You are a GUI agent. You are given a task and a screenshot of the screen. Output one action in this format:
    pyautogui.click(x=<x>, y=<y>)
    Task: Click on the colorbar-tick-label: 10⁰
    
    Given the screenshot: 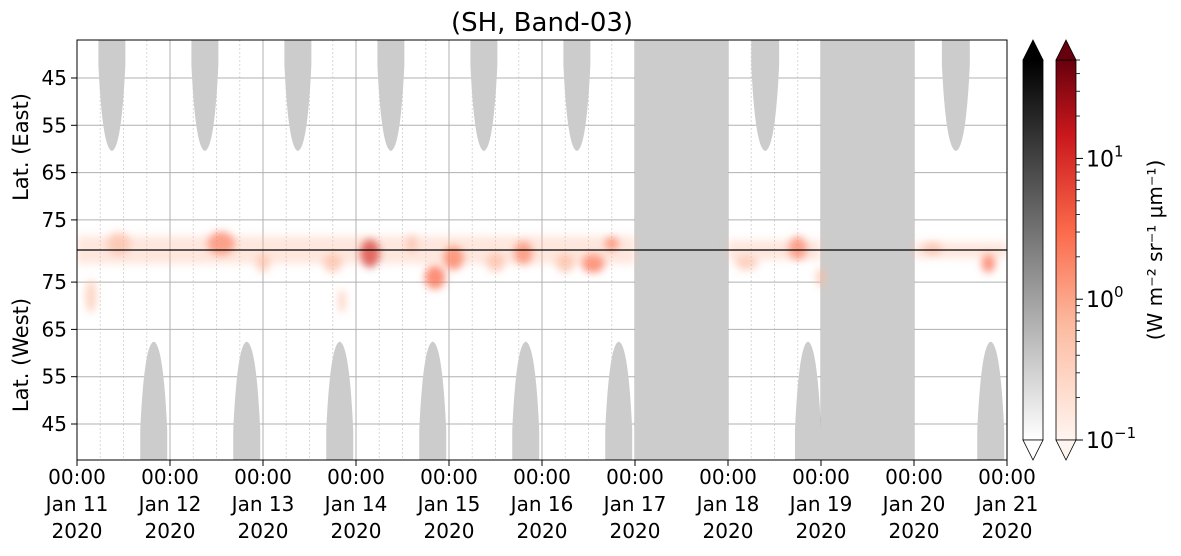 What is the action you would take?
    pyautogui.click(x=1105, y=298)
    